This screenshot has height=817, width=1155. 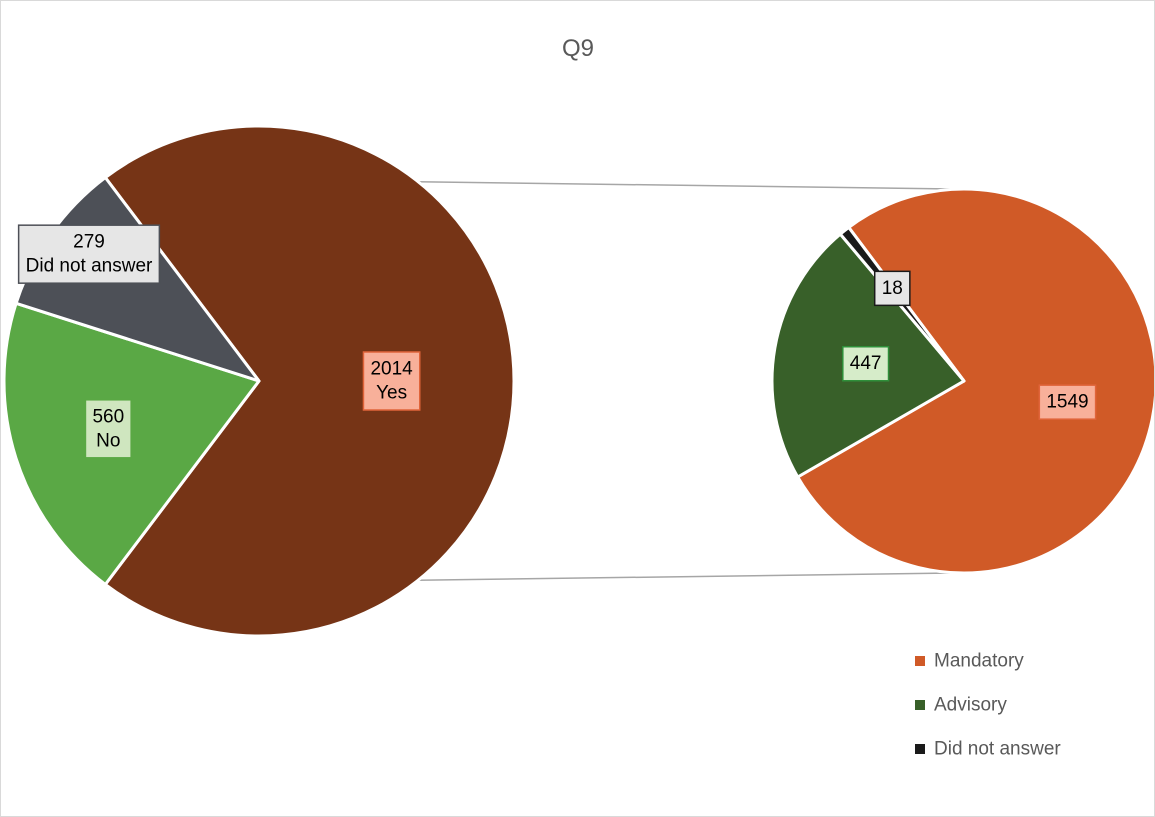 I want to click on legend-label-did-not-answer: Did not answer, so click(x=997, y=749).